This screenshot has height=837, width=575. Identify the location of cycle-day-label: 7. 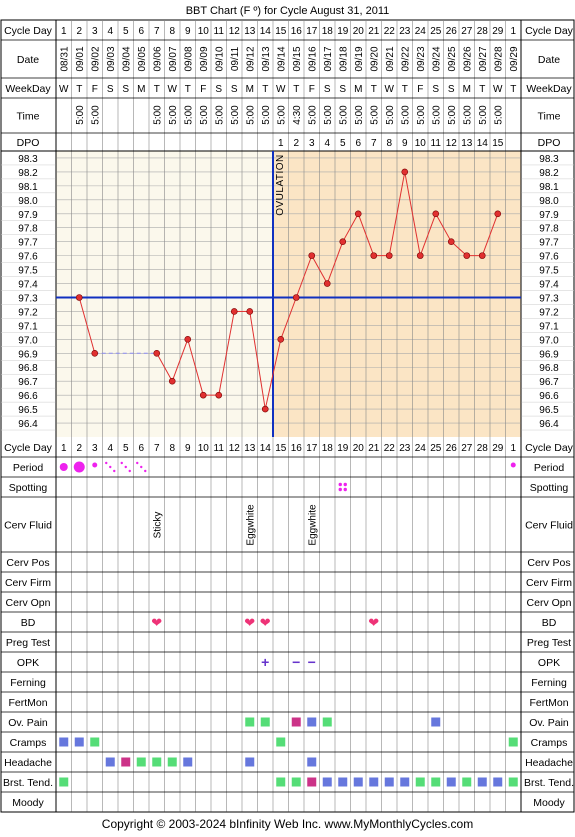
(157, 31).